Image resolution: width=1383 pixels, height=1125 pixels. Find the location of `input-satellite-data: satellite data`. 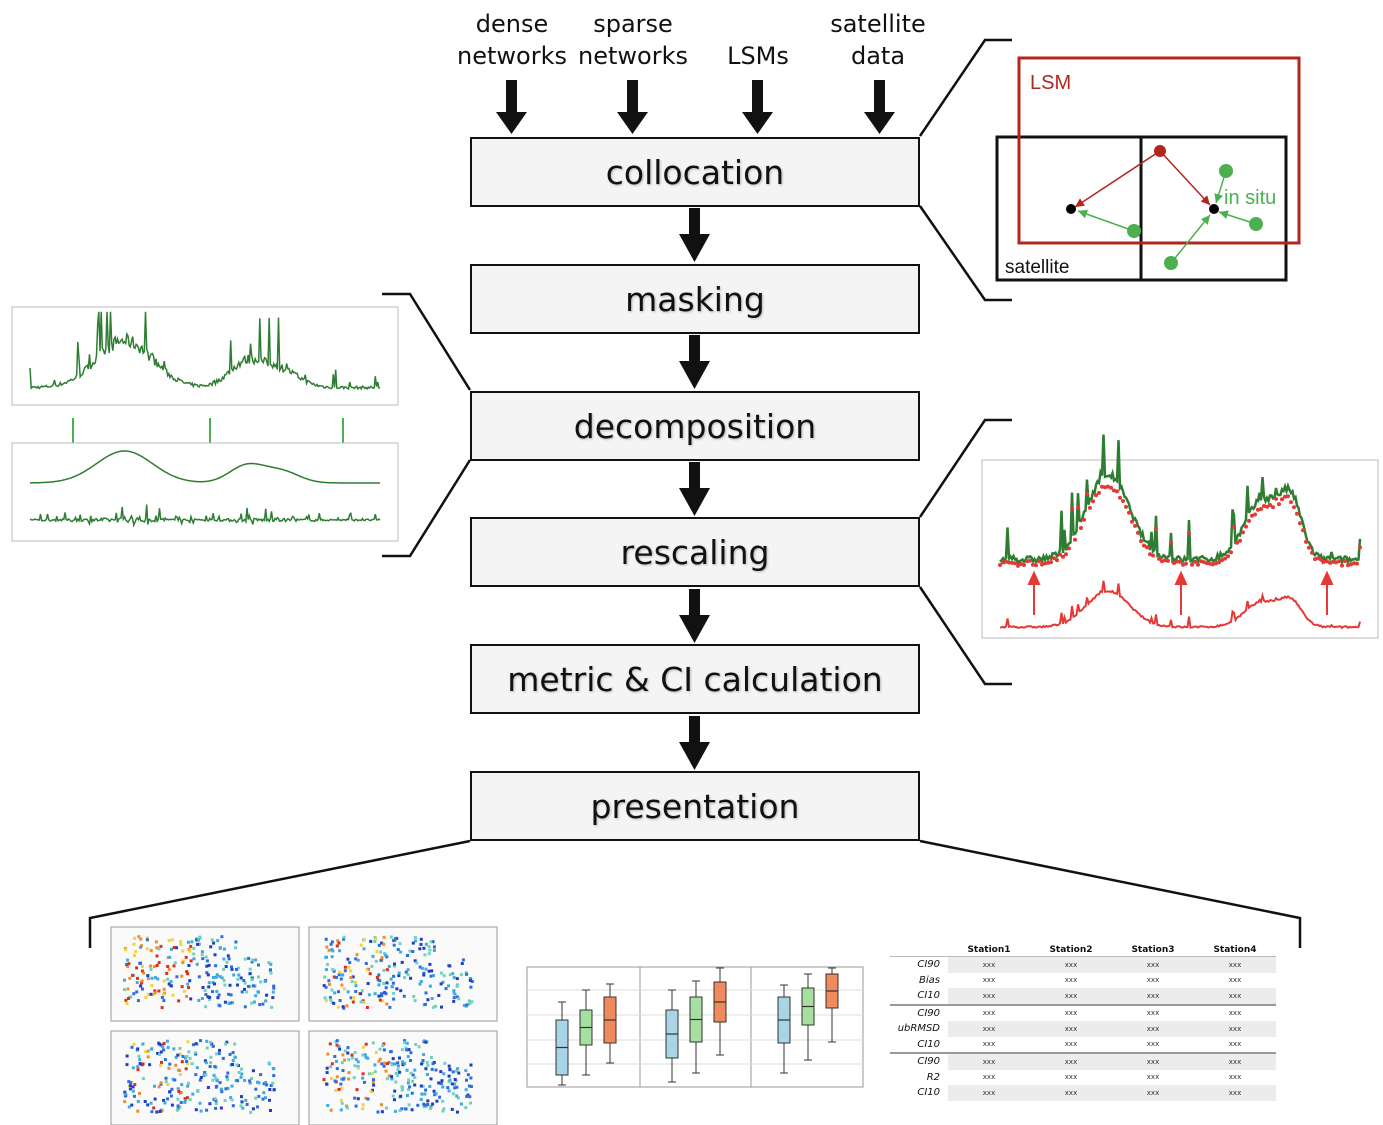

input-satellite-data: satellite data is located at coordinates (878, 40).